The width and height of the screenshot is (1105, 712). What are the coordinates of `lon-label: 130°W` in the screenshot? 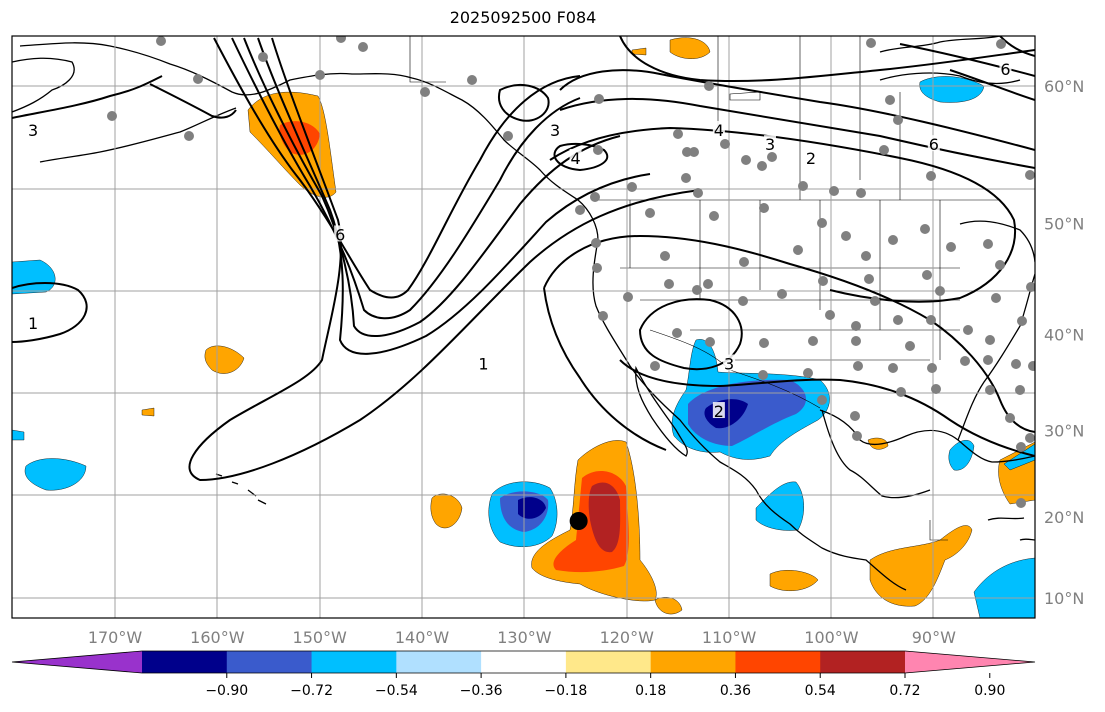 It's located at (524, 637).